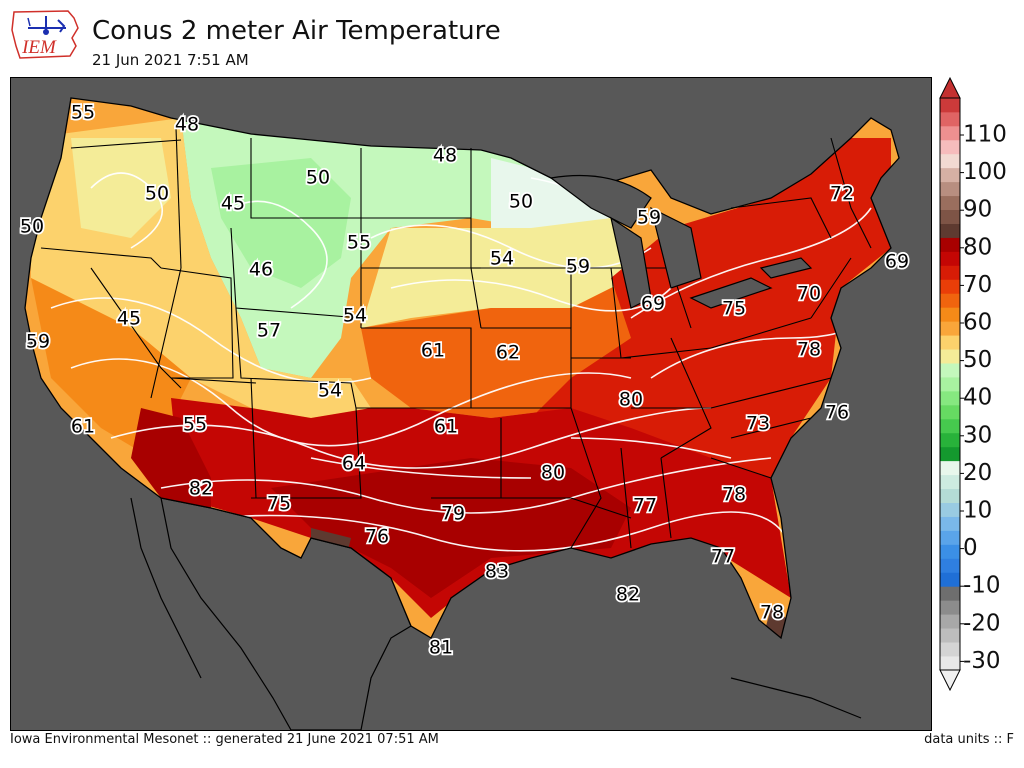 This screenshot has width=1024, height=768. What do you see at coordinates (950, 87) in the screenshot?
I see `colorbar-top-arrow` at bounding box center [950, 87].